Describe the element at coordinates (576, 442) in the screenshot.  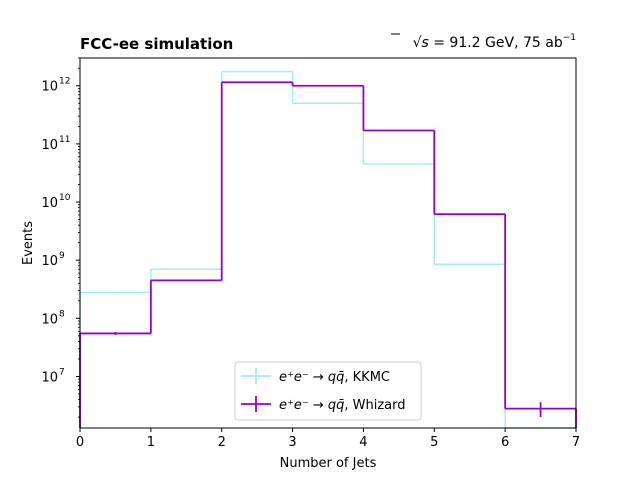
I see `x-tick-label-7: 7` at that location.